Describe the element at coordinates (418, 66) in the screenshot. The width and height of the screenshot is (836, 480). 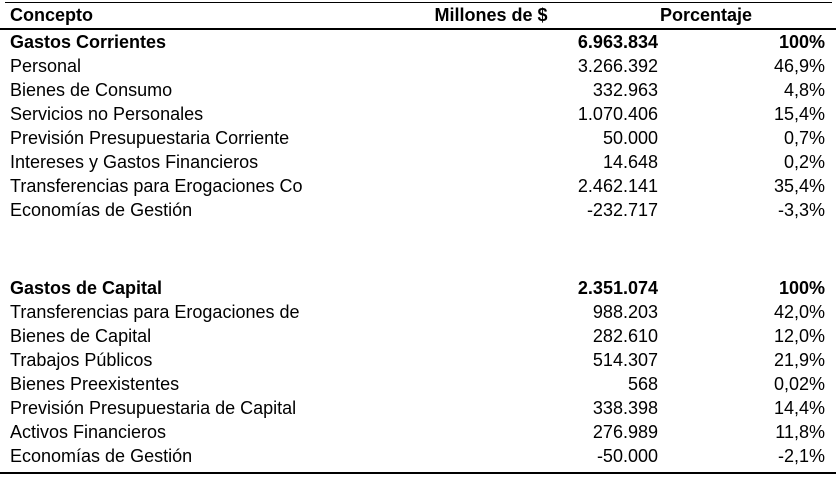
I see `table-row: Personal 3.266.392 46,9%` at that location.